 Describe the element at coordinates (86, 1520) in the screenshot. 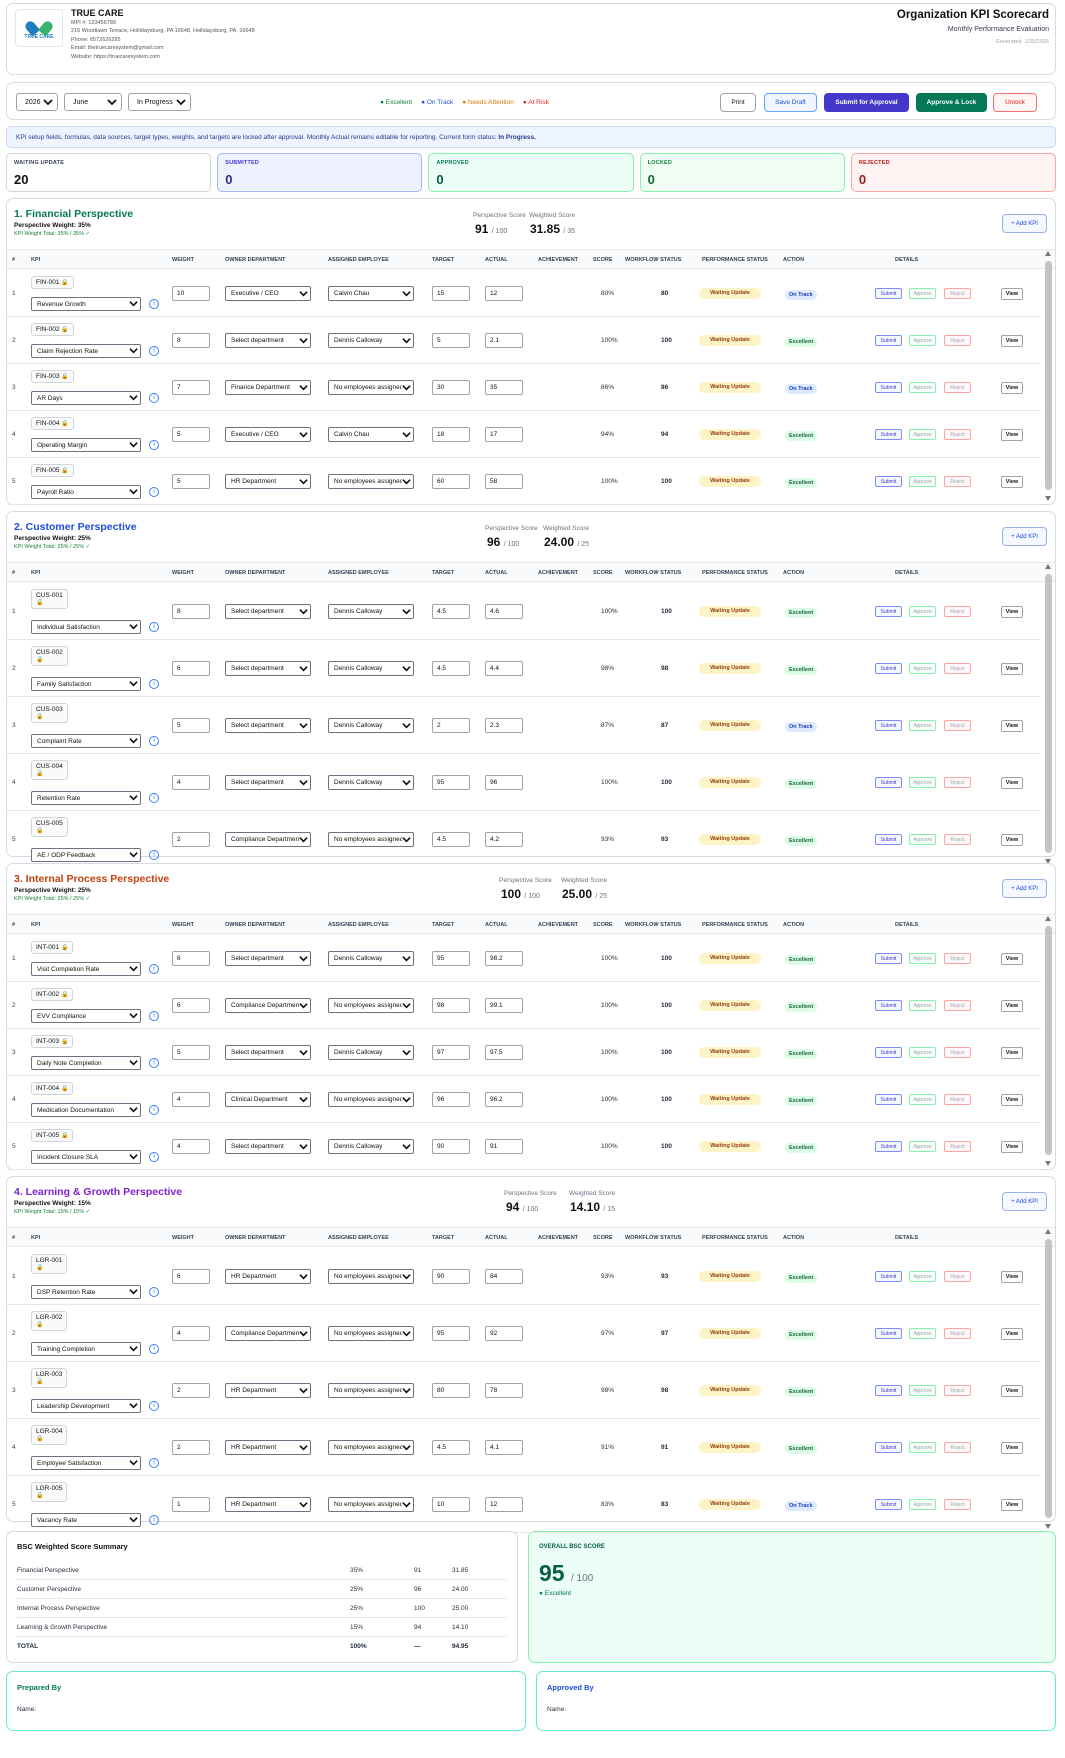

I see `kpi-name-select: Vacancy Rate` at that location.